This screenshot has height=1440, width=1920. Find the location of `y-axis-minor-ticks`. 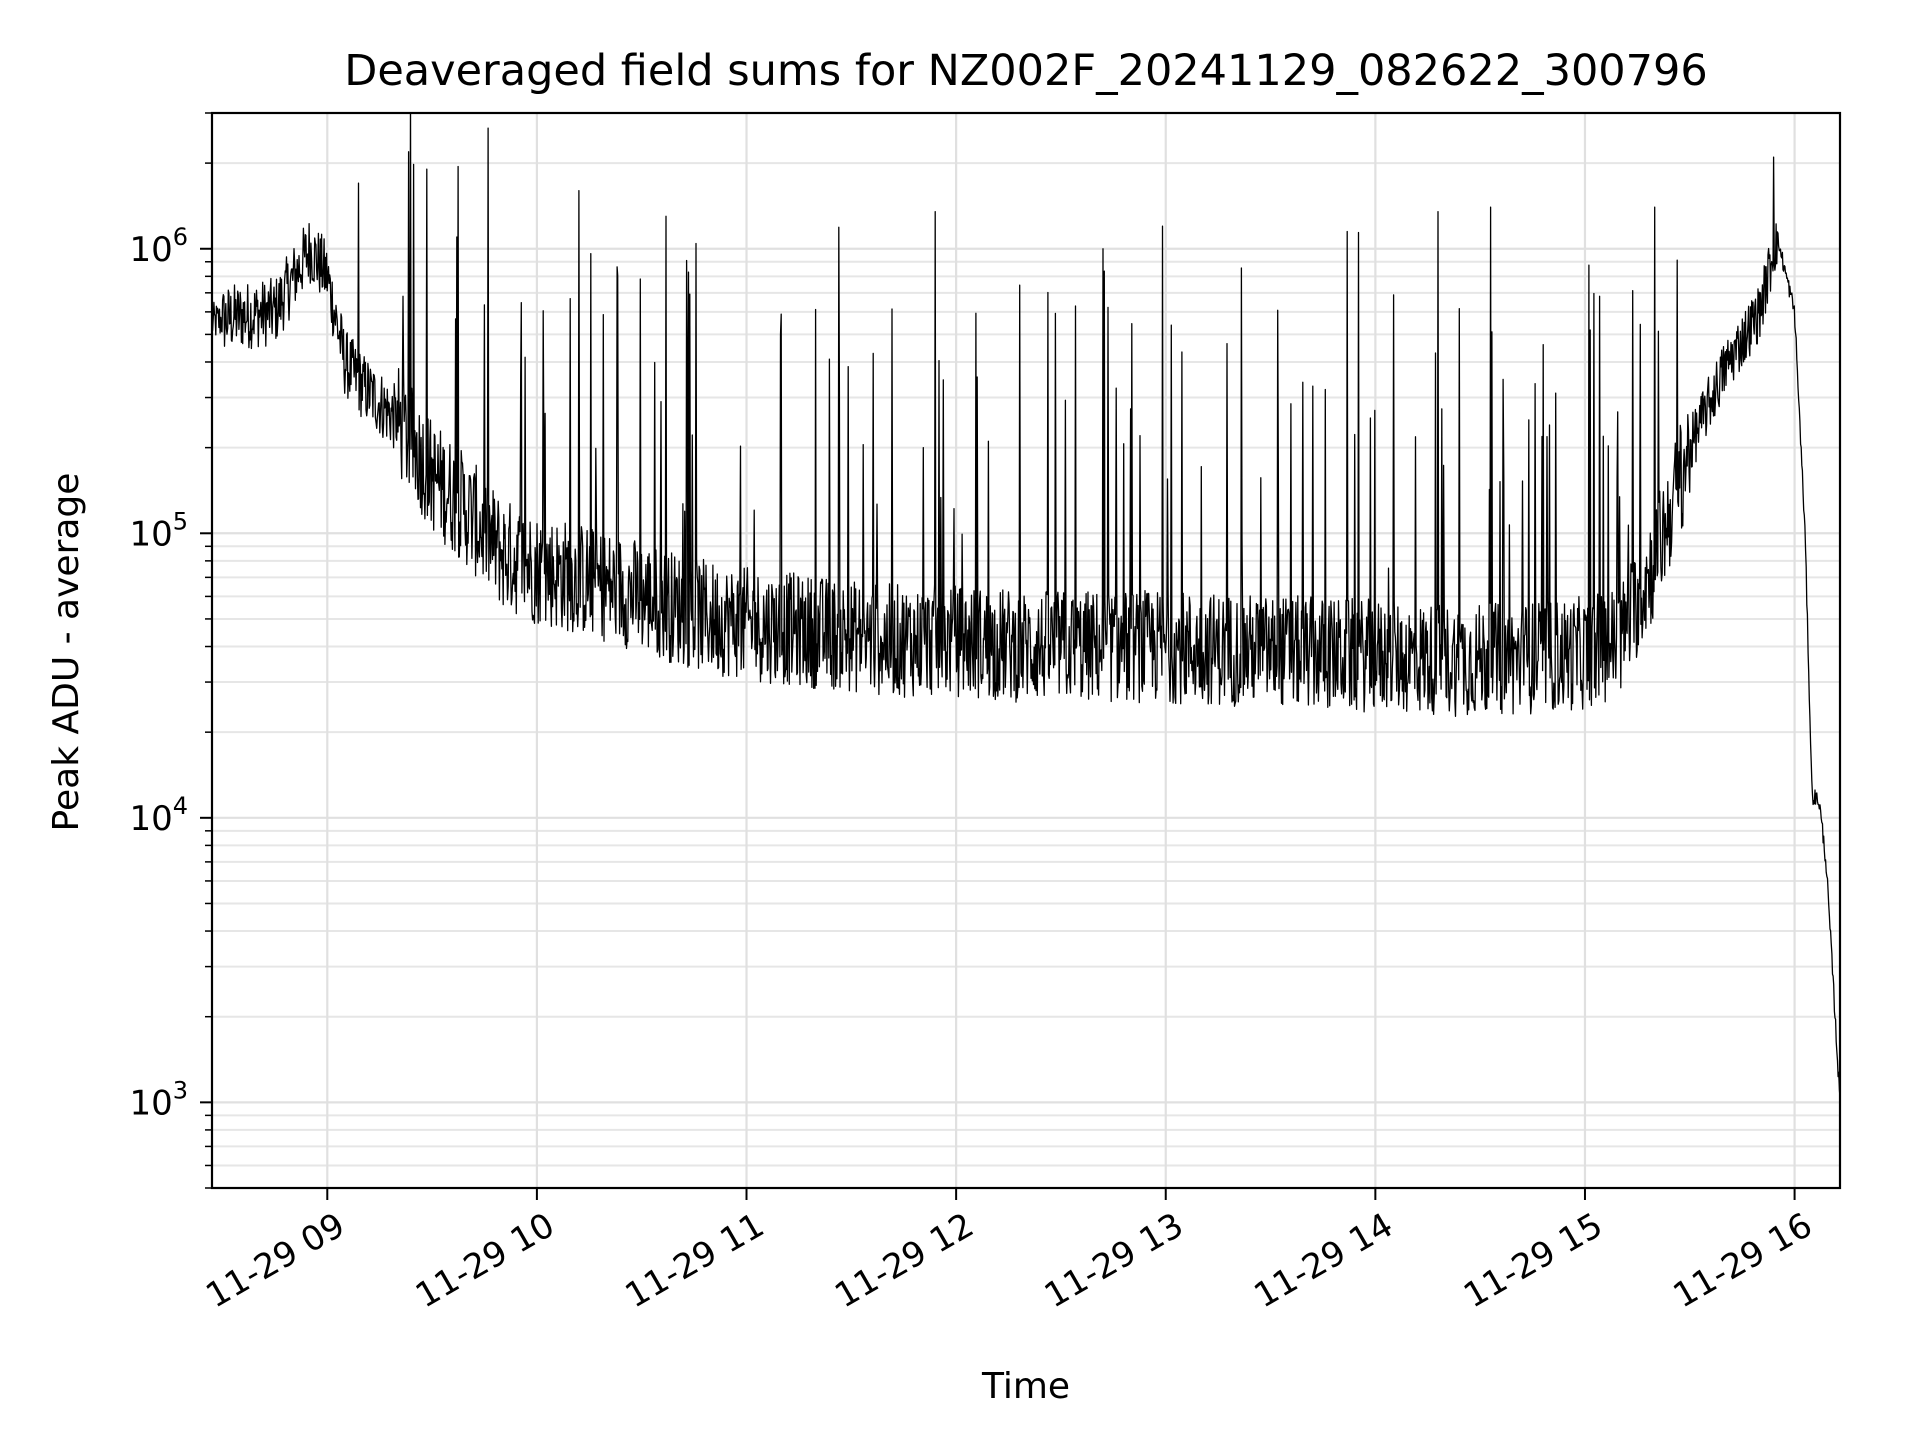

y-axis-minor-ticks is located at coordinates (208, 650).